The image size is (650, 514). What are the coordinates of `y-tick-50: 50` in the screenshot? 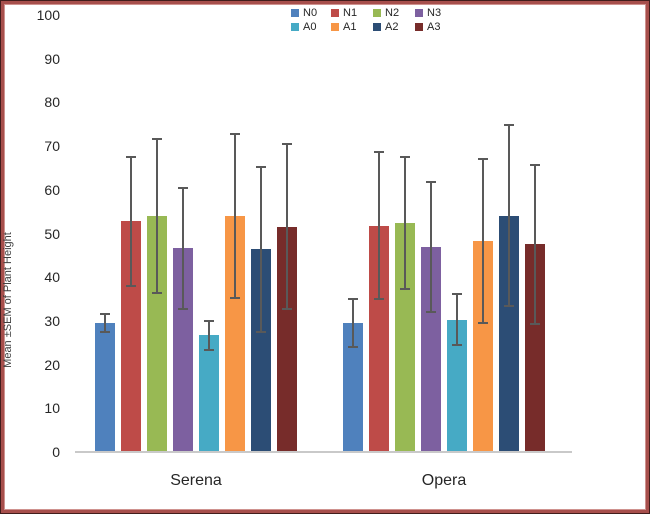 It's located at (52, 233).